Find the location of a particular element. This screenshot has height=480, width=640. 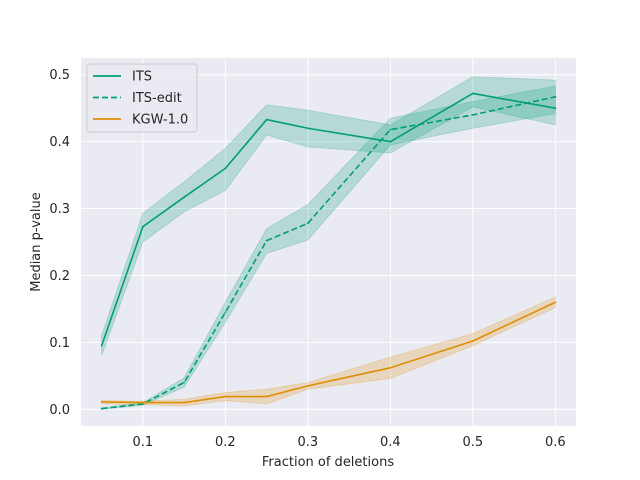

x-axis-label: Fraction of deletions is located at coordinates (328, 462).